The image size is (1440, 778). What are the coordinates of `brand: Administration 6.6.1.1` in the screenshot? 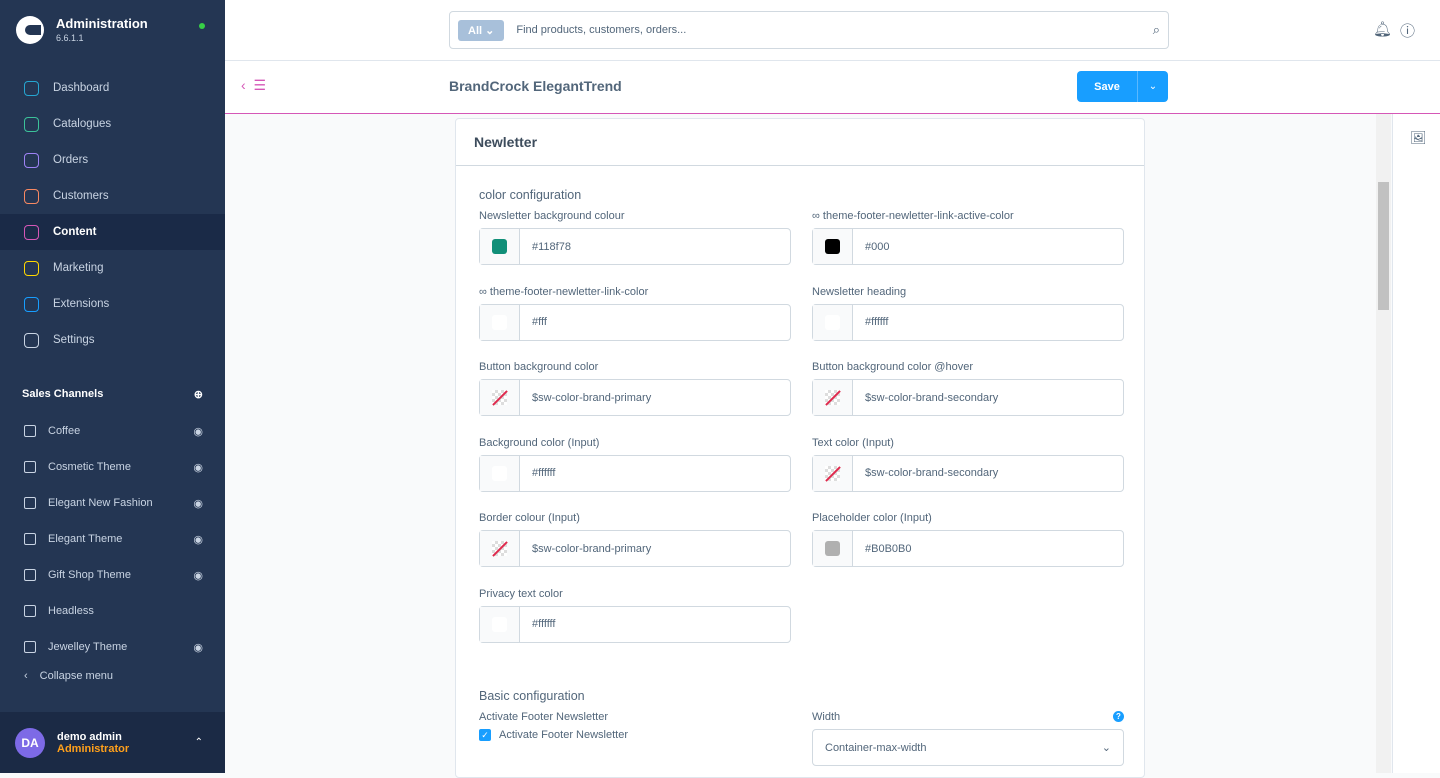 It's located at (82, 30).